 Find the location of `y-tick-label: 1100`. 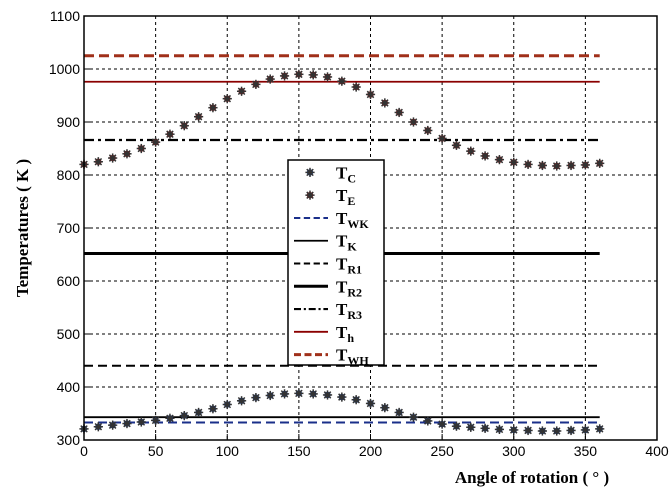

y-tick-label: 1100 is located at coordinates (65, 16).